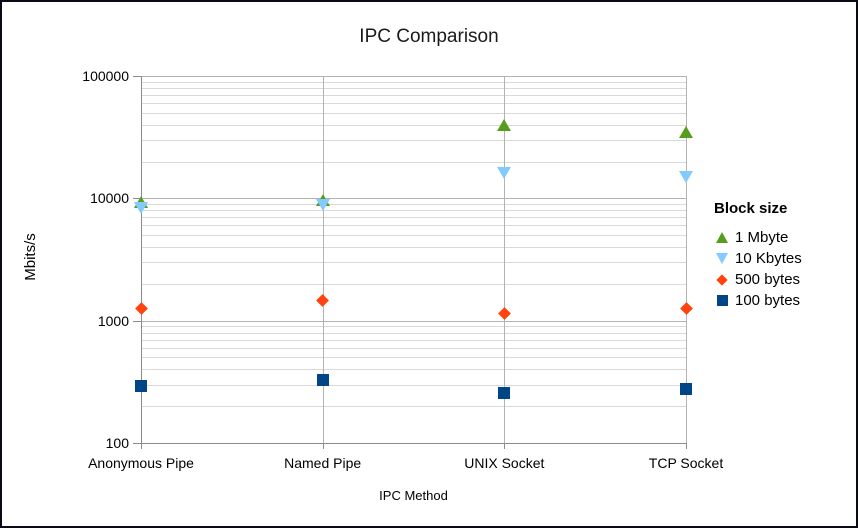 This screenshot has height=528, width=858. What do you see at coordinates (429, 36) in the screenshot?
I see `chart-title: IPC Comparison` at bounding box center [429, 36].